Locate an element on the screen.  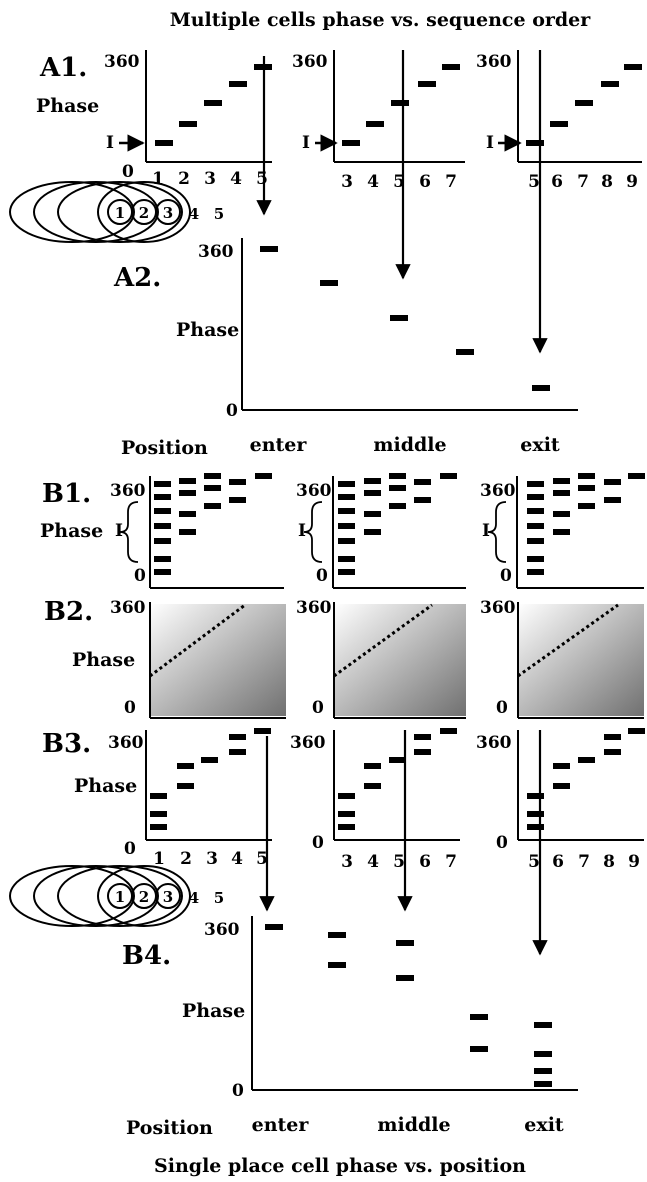
position-label-a2: Position is located at coordinates (164, 448).